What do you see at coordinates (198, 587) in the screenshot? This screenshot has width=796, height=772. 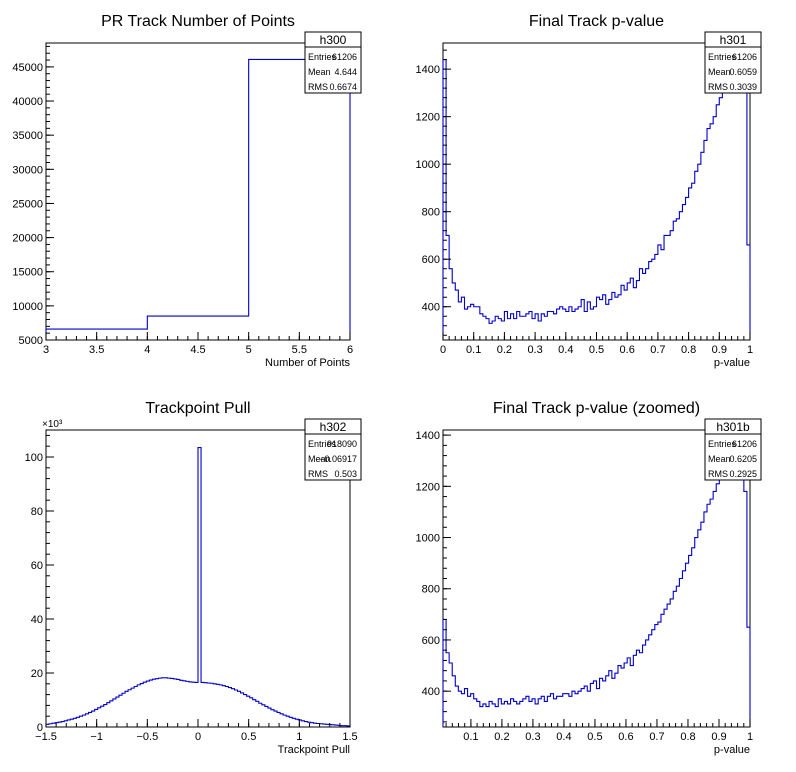 I see `histogram-bins` at bounding box center [198, 587].